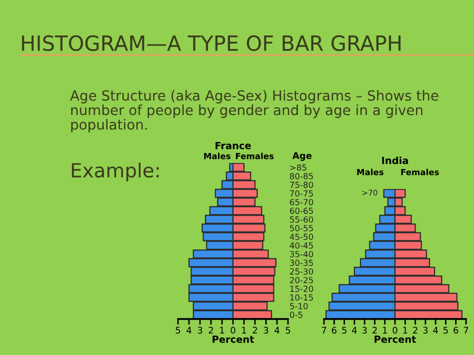  Describe the element at coordinates (302, 156) in the screenshot. I see `y-axis-title: Age` at that location.